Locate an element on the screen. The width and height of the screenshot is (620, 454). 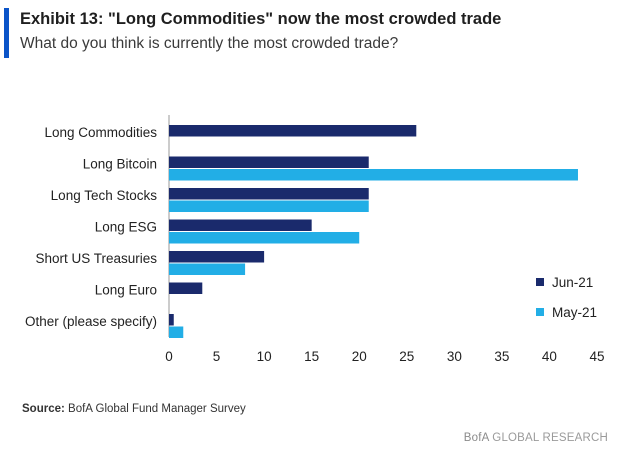
bar-may-21-long-tech-stocks is located at coordinates (269, 206).